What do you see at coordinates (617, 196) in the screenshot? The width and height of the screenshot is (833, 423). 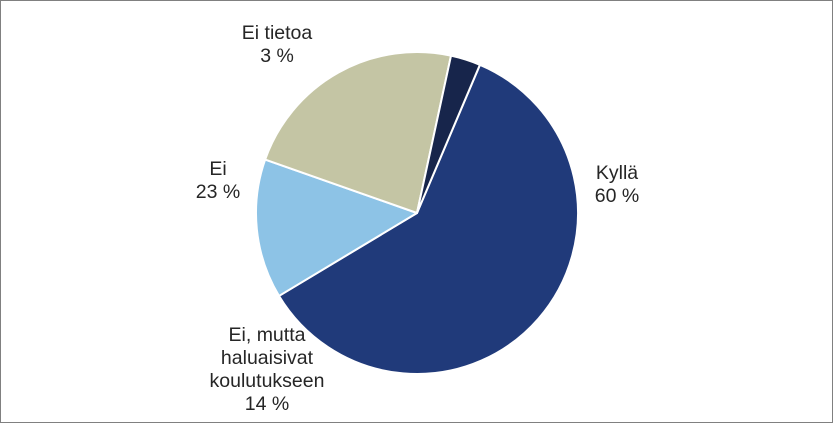 I see `slice-value-kylla: 60 %` at bounding box center [617, 196].